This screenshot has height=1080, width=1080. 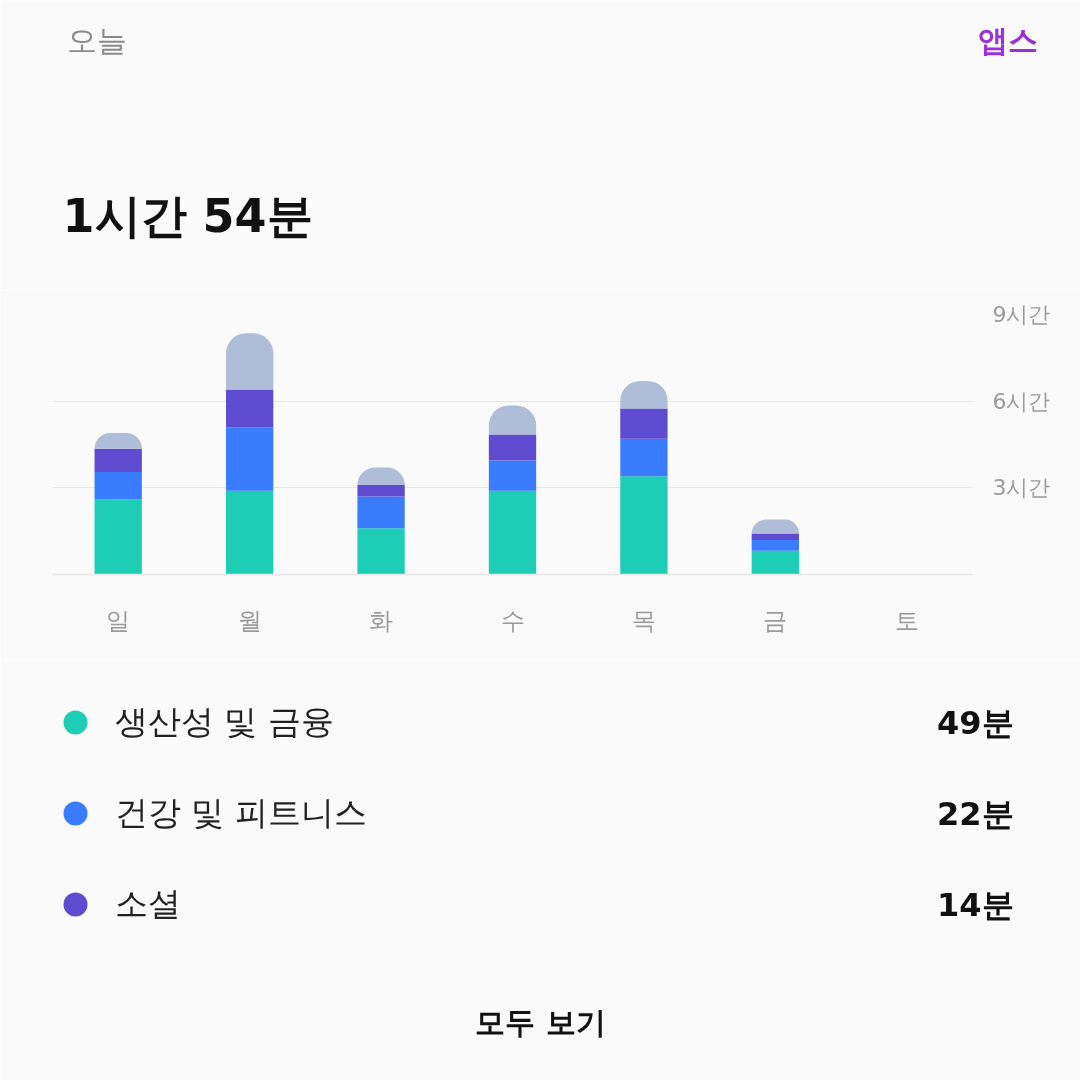 I want to click on x-tick-label: 화, so click(x=381, y=620).